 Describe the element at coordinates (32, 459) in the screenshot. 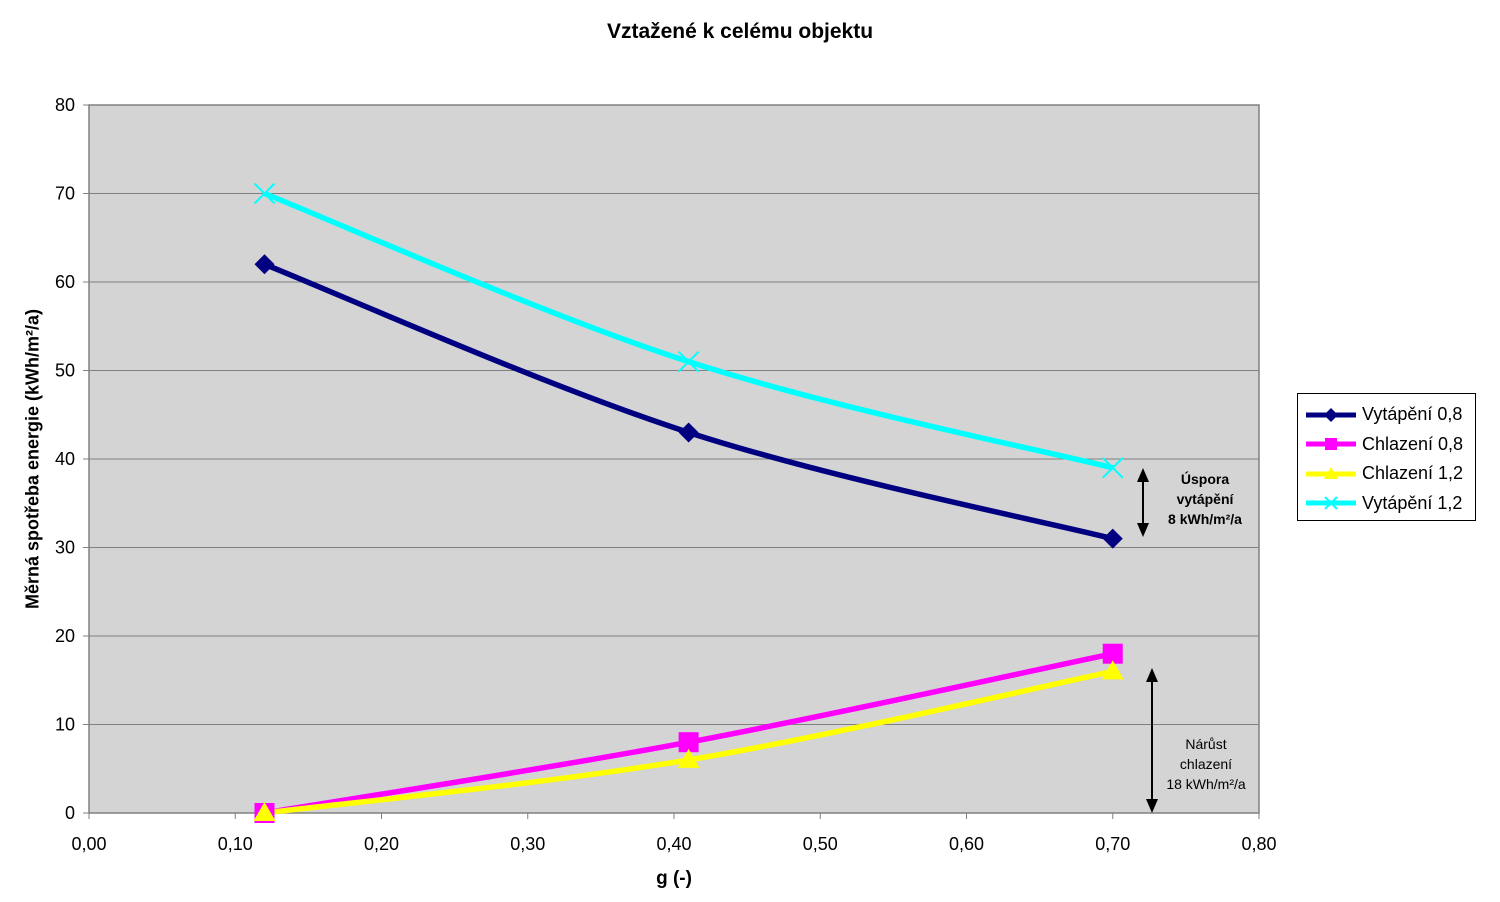

I see `y-axis-label: Měrná spotřeba energie (kWh/m²/a)` at that location.